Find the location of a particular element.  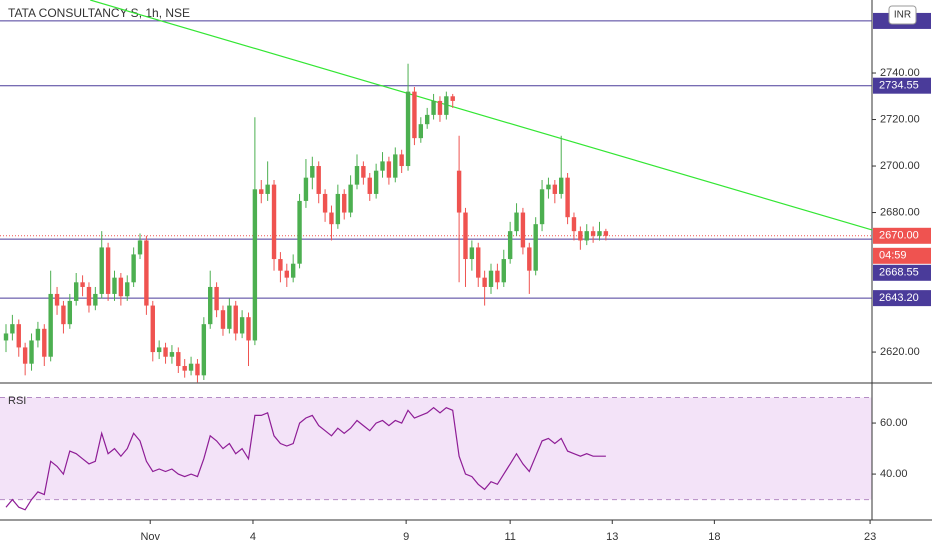

rsi-y-tick-label: 60.00 is located at coordinates (894, 423).